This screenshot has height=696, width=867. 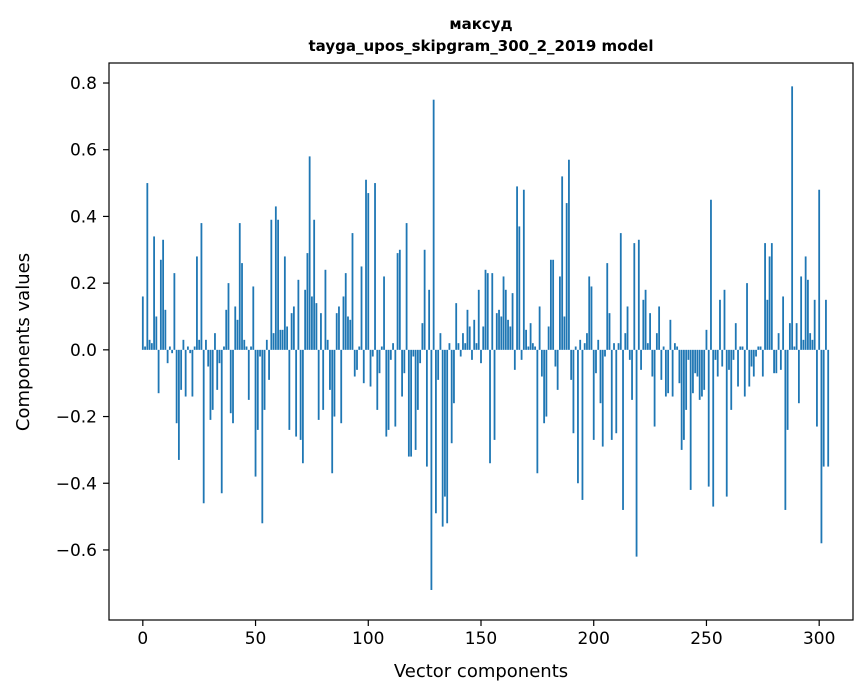 I want to click on y-tick-label: −0.2, so click(x=76, y=418).